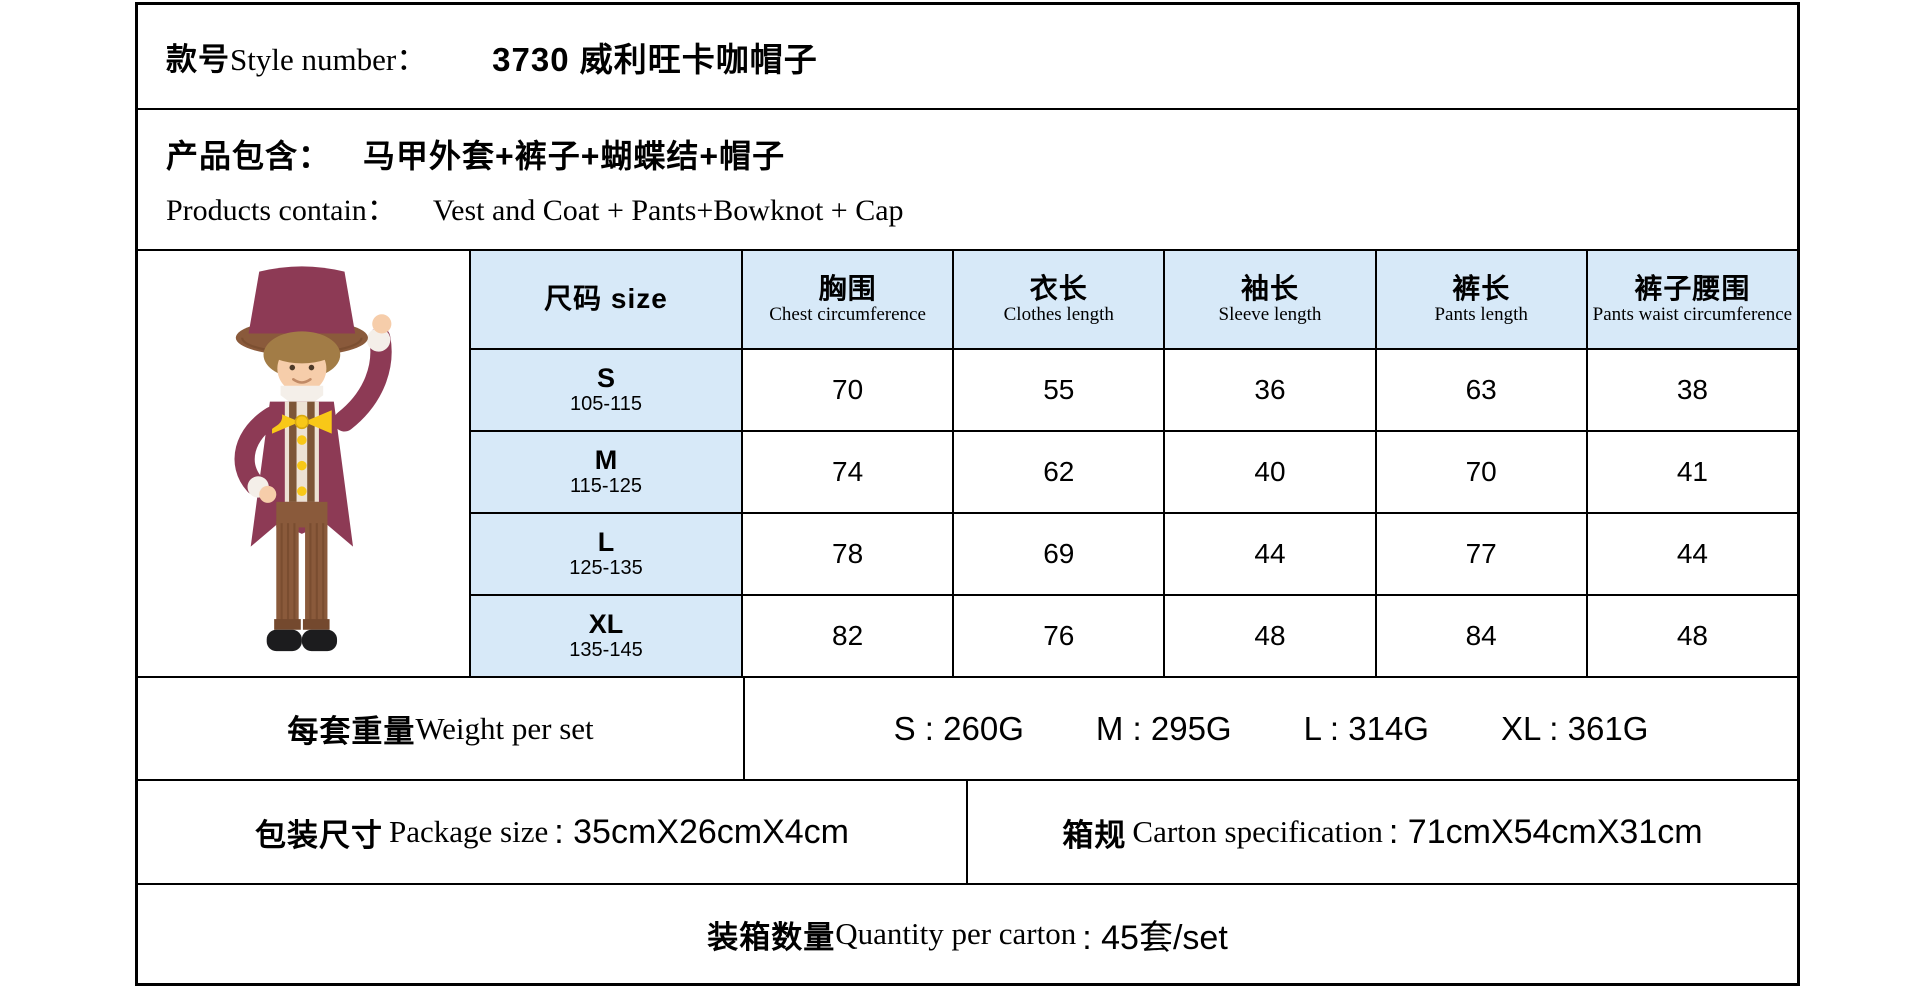 The height and width of the screenshot is (988, 1920). I want to click on hand-right, so click(381, 324).